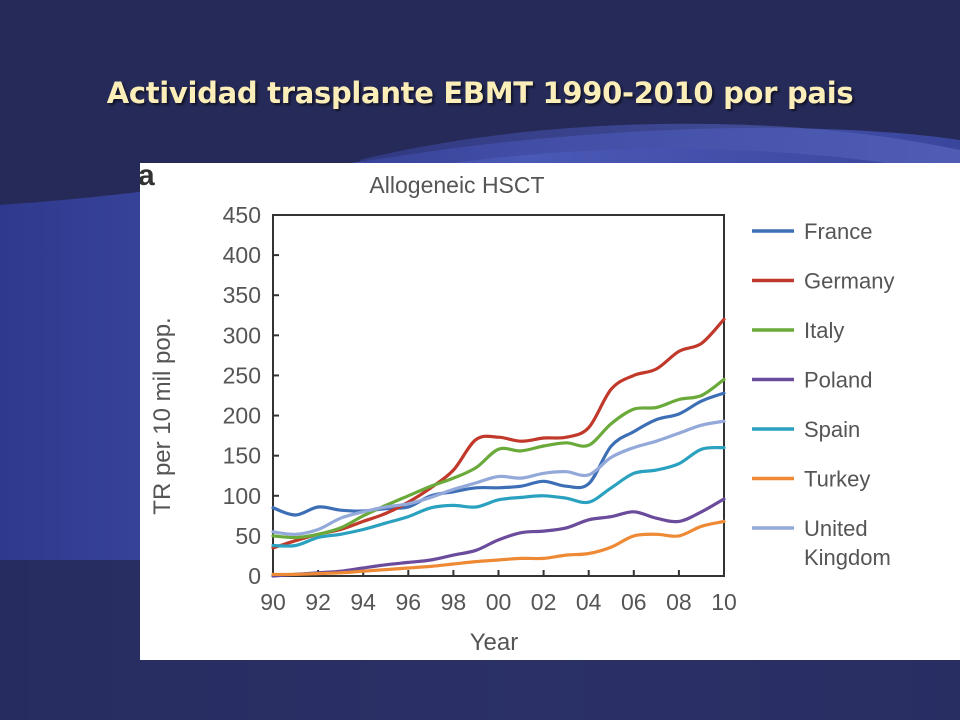  I want to click on y-tick-label: 300, so click(242, 335).